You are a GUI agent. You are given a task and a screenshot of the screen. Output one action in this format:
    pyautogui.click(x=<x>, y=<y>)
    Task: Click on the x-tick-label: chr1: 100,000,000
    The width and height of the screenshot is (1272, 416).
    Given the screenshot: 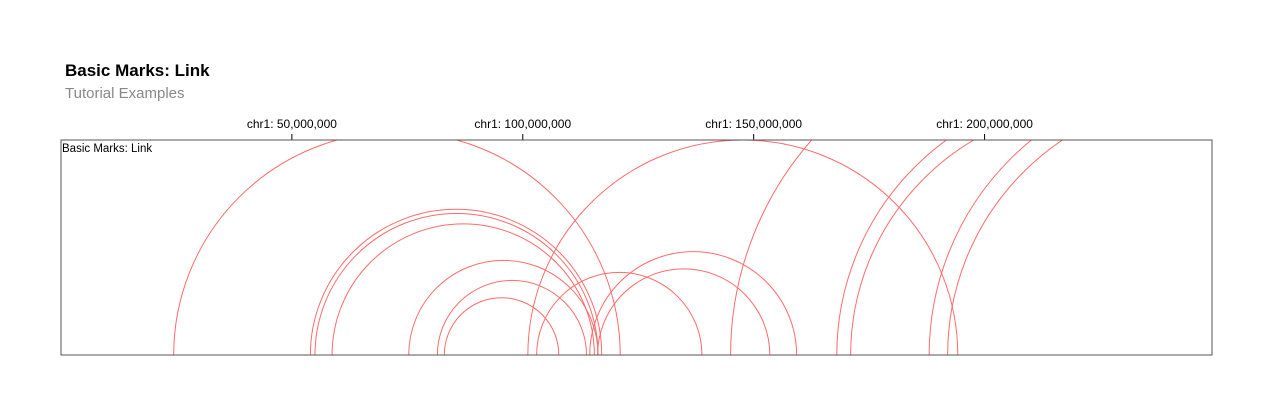 What is the action you would take?
    pyautogui.click(x=522, y=124)
    